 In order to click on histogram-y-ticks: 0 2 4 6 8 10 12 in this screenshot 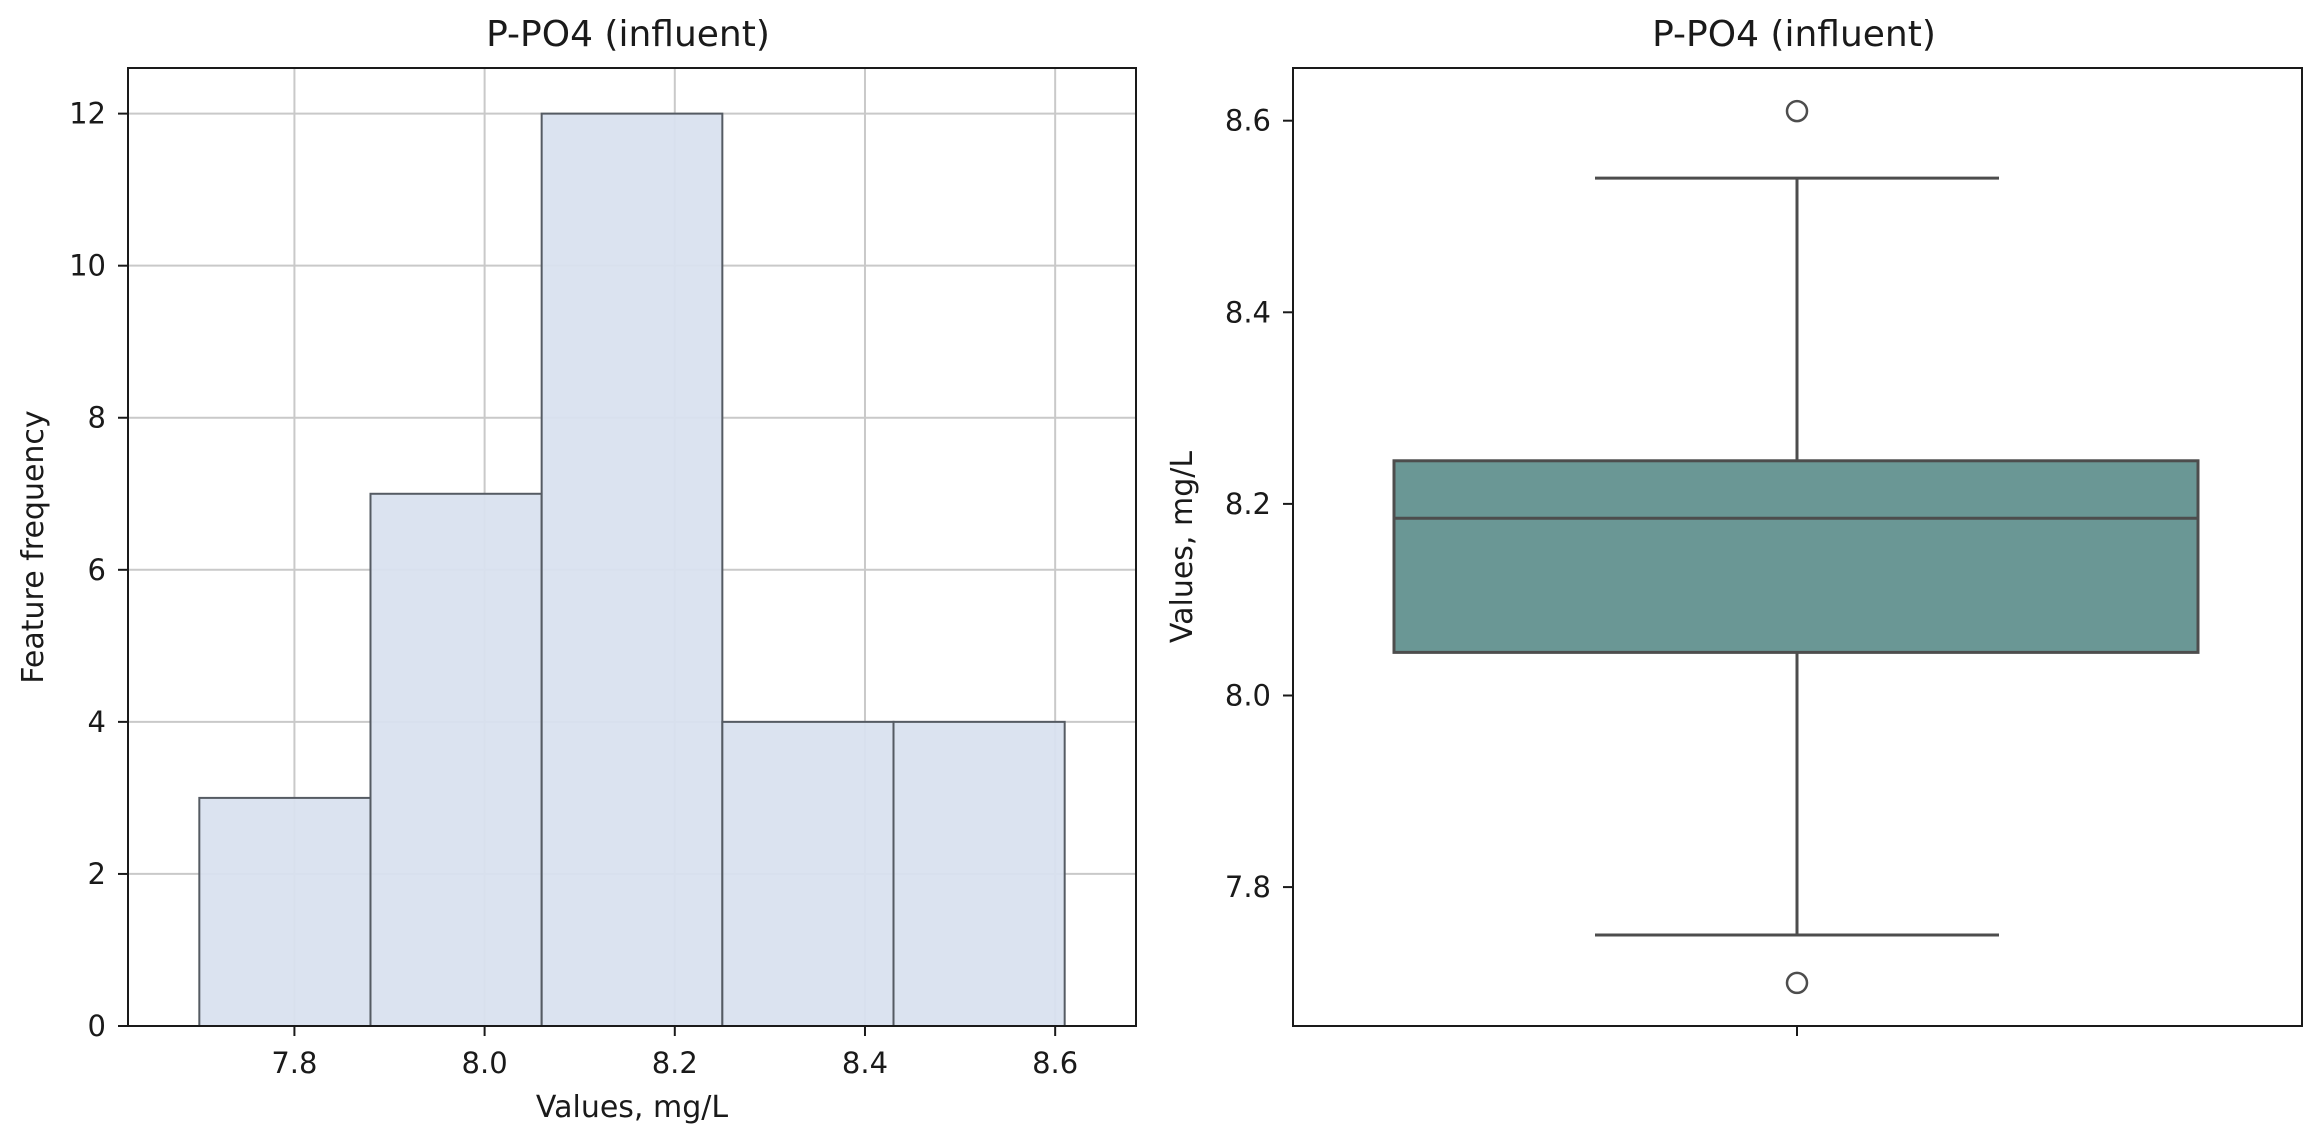, I will do `click(98, 570)`.